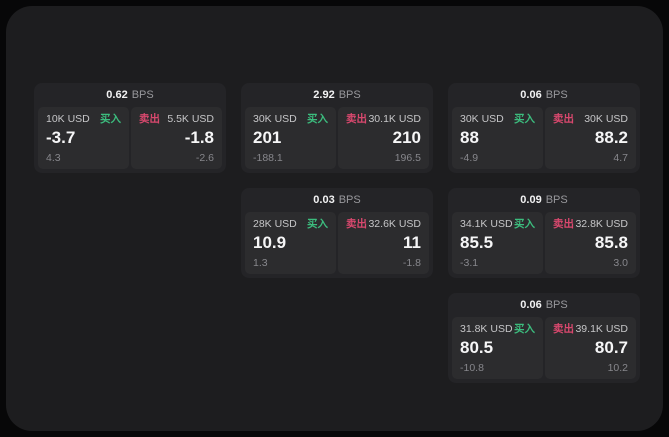 The image size is (669, 437). Describe the element at coordinates (544, 138) in the screenshot. I see `quote-body: 30K USD 买入 88 -4.9 卖出 30K USD 88.2 4.7` at that location.